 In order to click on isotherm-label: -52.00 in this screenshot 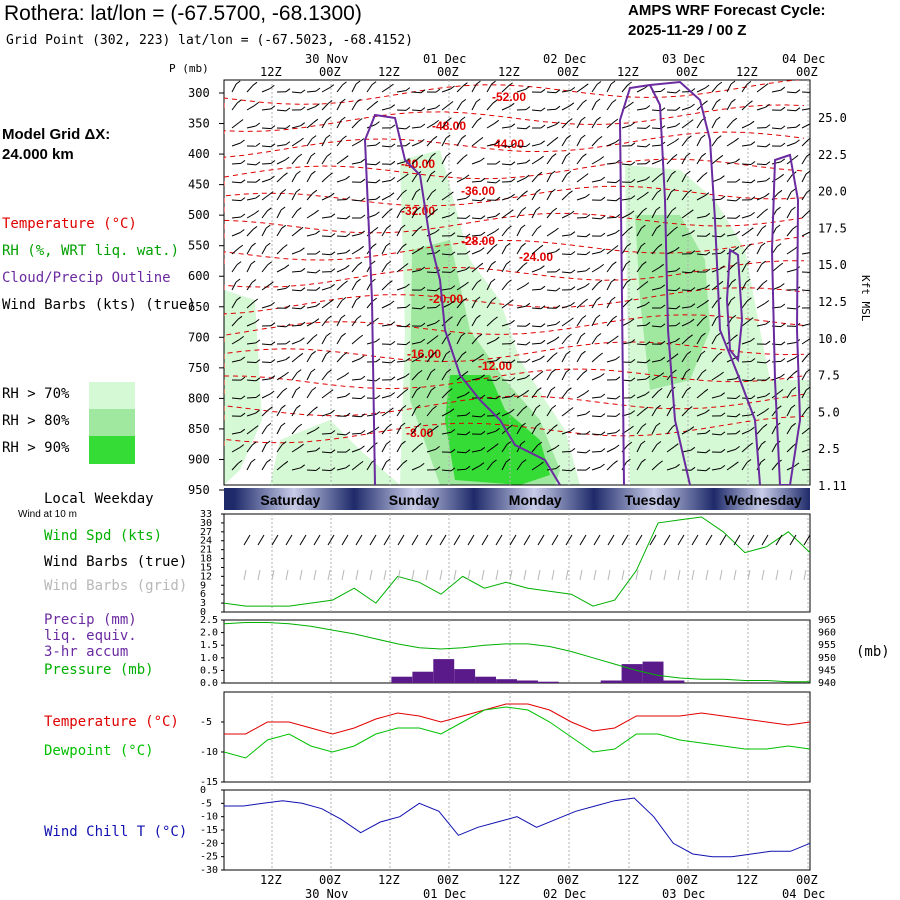, I will do `click(509, 97)`.